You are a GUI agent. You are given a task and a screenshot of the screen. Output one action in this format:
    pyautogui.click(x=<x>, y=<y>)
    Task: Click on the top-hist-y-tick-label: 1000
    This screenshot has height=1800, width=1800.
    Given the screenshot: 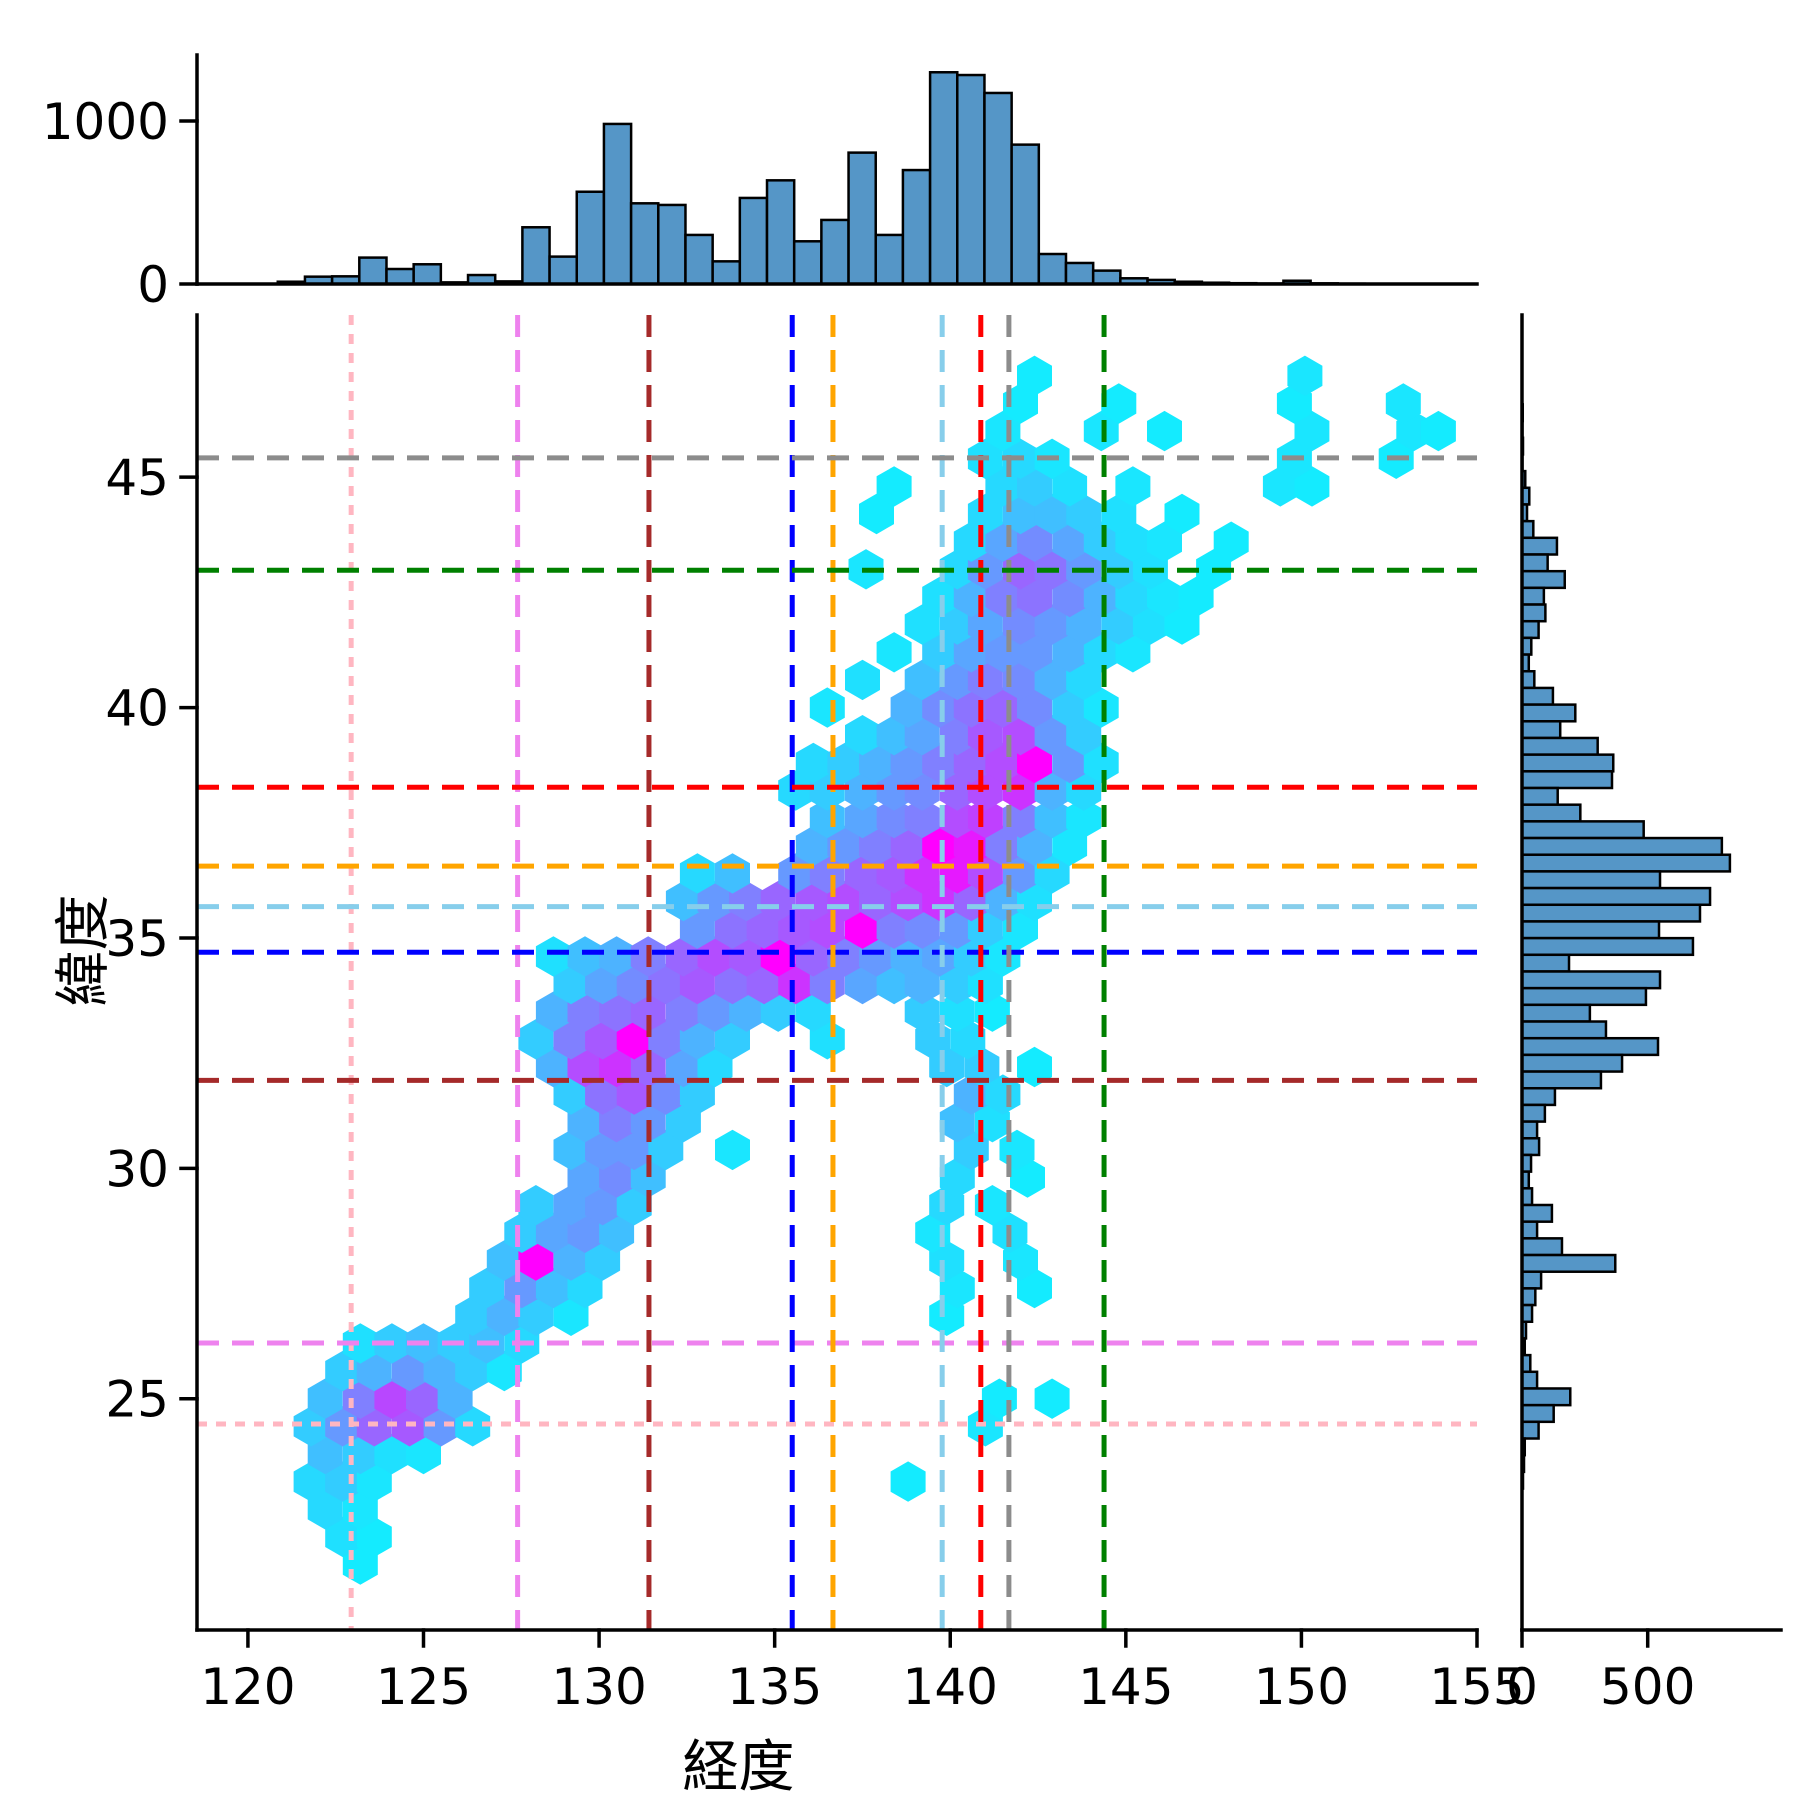 What is the action you would take?
    pyautogui.click(x=105, y=122)
    